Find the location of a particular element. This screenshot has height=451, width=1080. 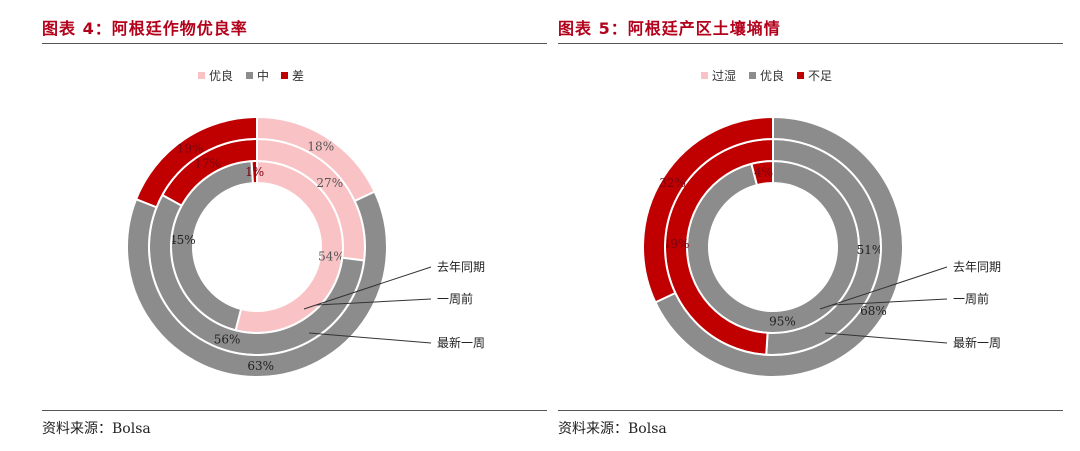

data-label: 95% is located at coordinates (782, 321).